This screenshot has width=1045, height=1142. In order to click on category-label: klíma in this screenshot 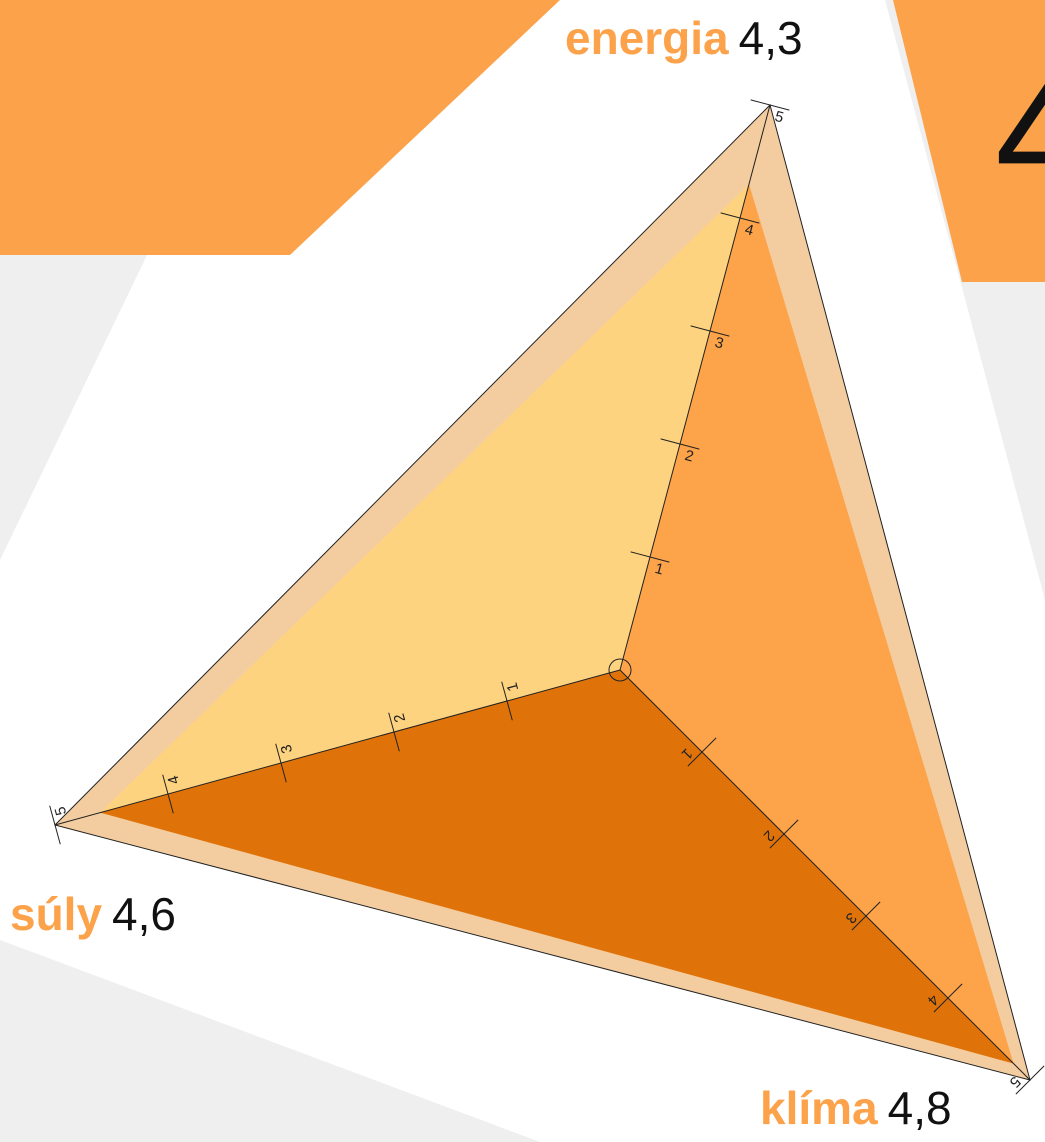, I will do `click(819, 1108)`.